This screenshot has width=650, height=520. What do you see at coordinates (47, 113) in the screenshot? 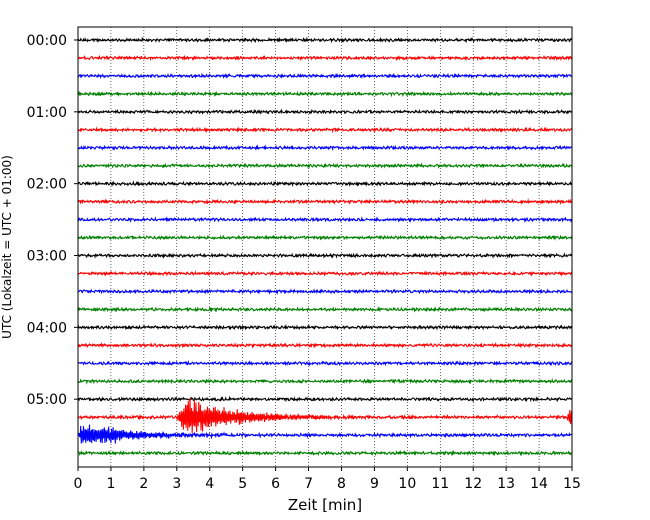
I see `y-tick-label: 01:00` at bounding box center [47, 113].